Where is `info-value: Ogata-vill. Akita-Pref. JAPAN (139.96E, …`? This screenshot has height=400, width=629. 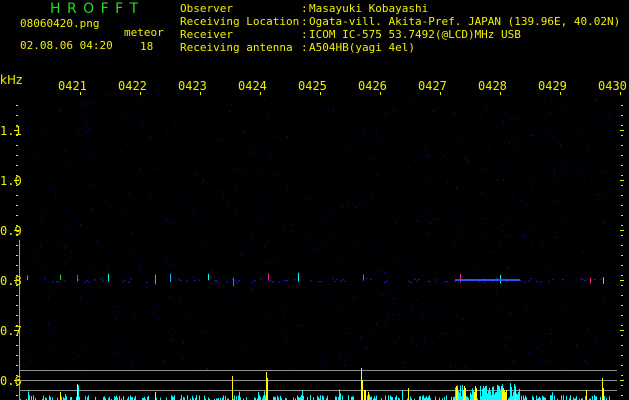
info-value: Ogata-vill. Akita-Pref. JAPAN (139.96E, … is located at coordinates (465, 21).